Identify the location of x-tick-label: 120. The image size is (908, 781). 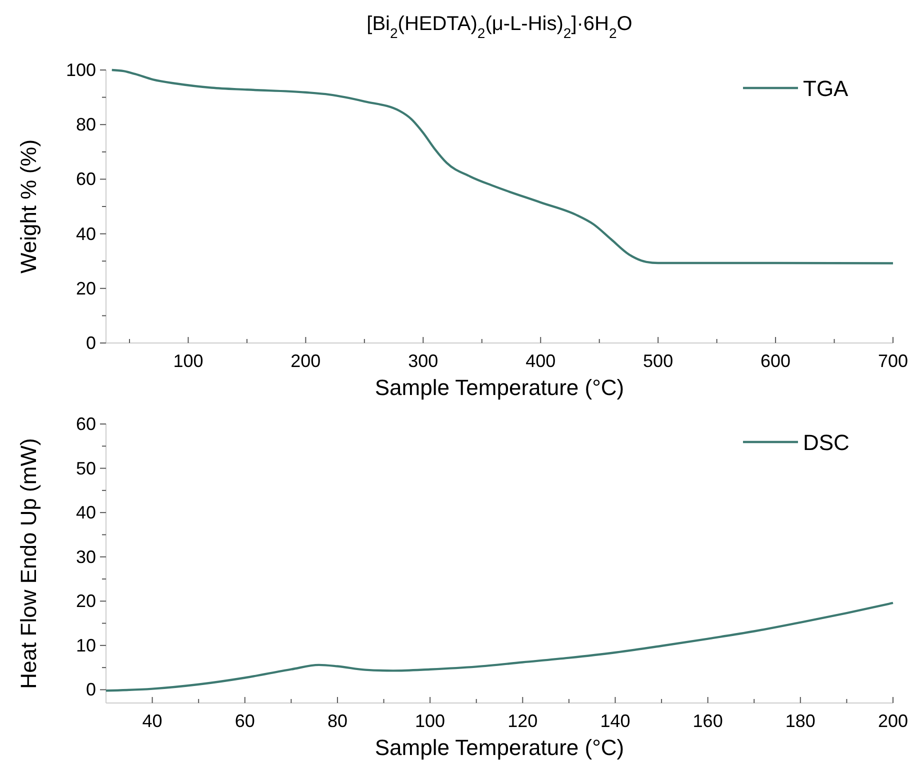
(523, 721).